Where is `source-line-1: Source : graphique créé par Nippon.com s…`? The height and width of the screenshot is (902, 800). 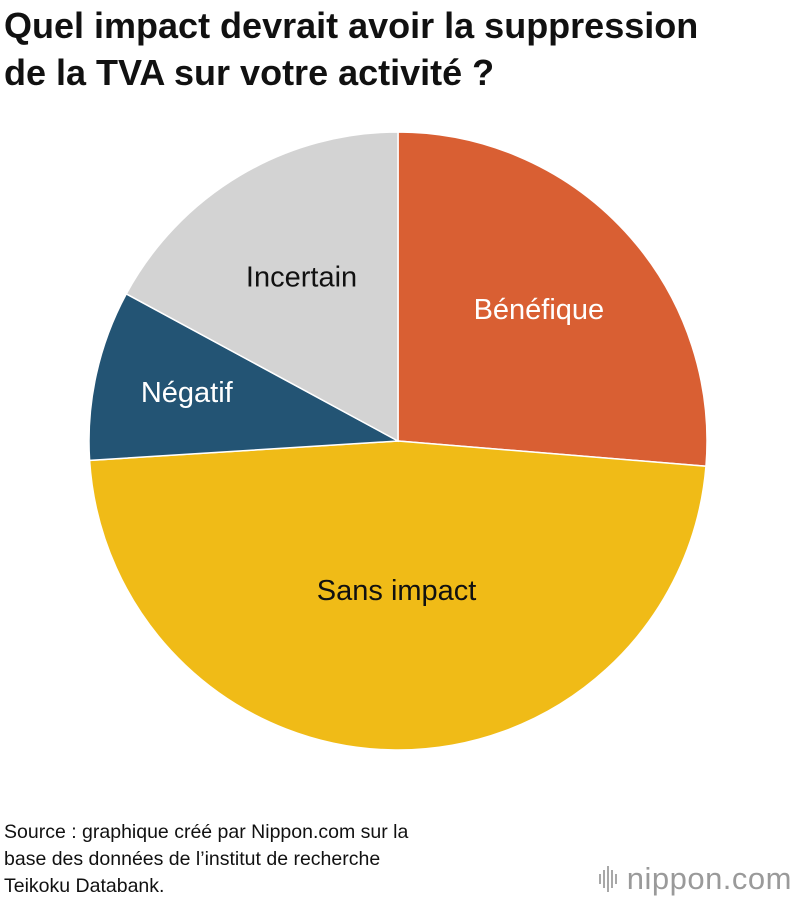
source-line-1: Source : graphique créé par Nippon.com s… is located at coordinates (206, 832).